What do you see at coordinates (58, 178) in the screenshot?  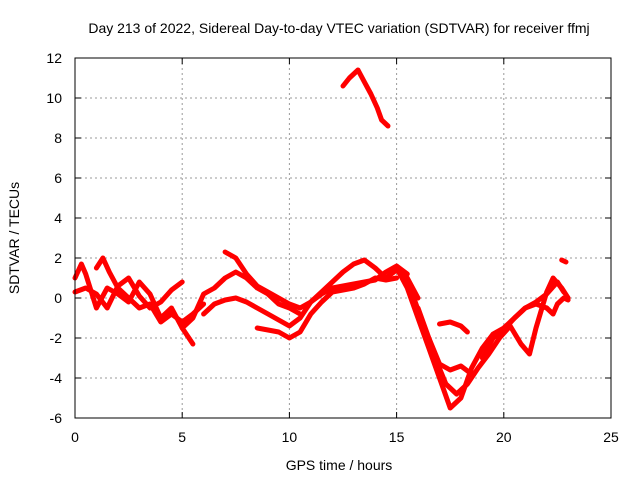 I see `y-tick-label-6: 6` at bounding box center [58, 178].